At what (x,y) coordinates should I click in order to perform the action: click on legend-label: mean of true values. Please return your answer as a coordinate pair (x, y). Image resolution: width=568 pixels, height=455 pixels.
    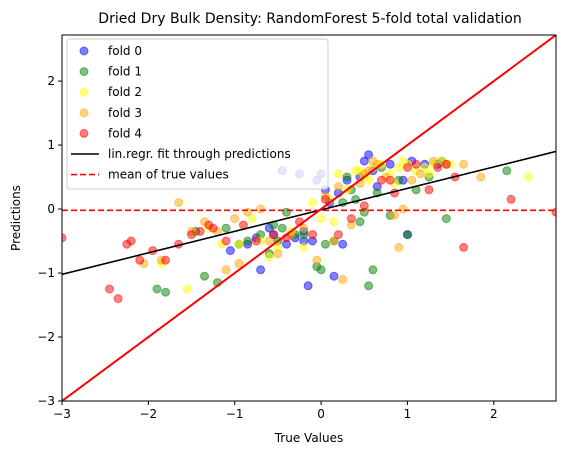
    Looking at the image, I should click on (168, 175).